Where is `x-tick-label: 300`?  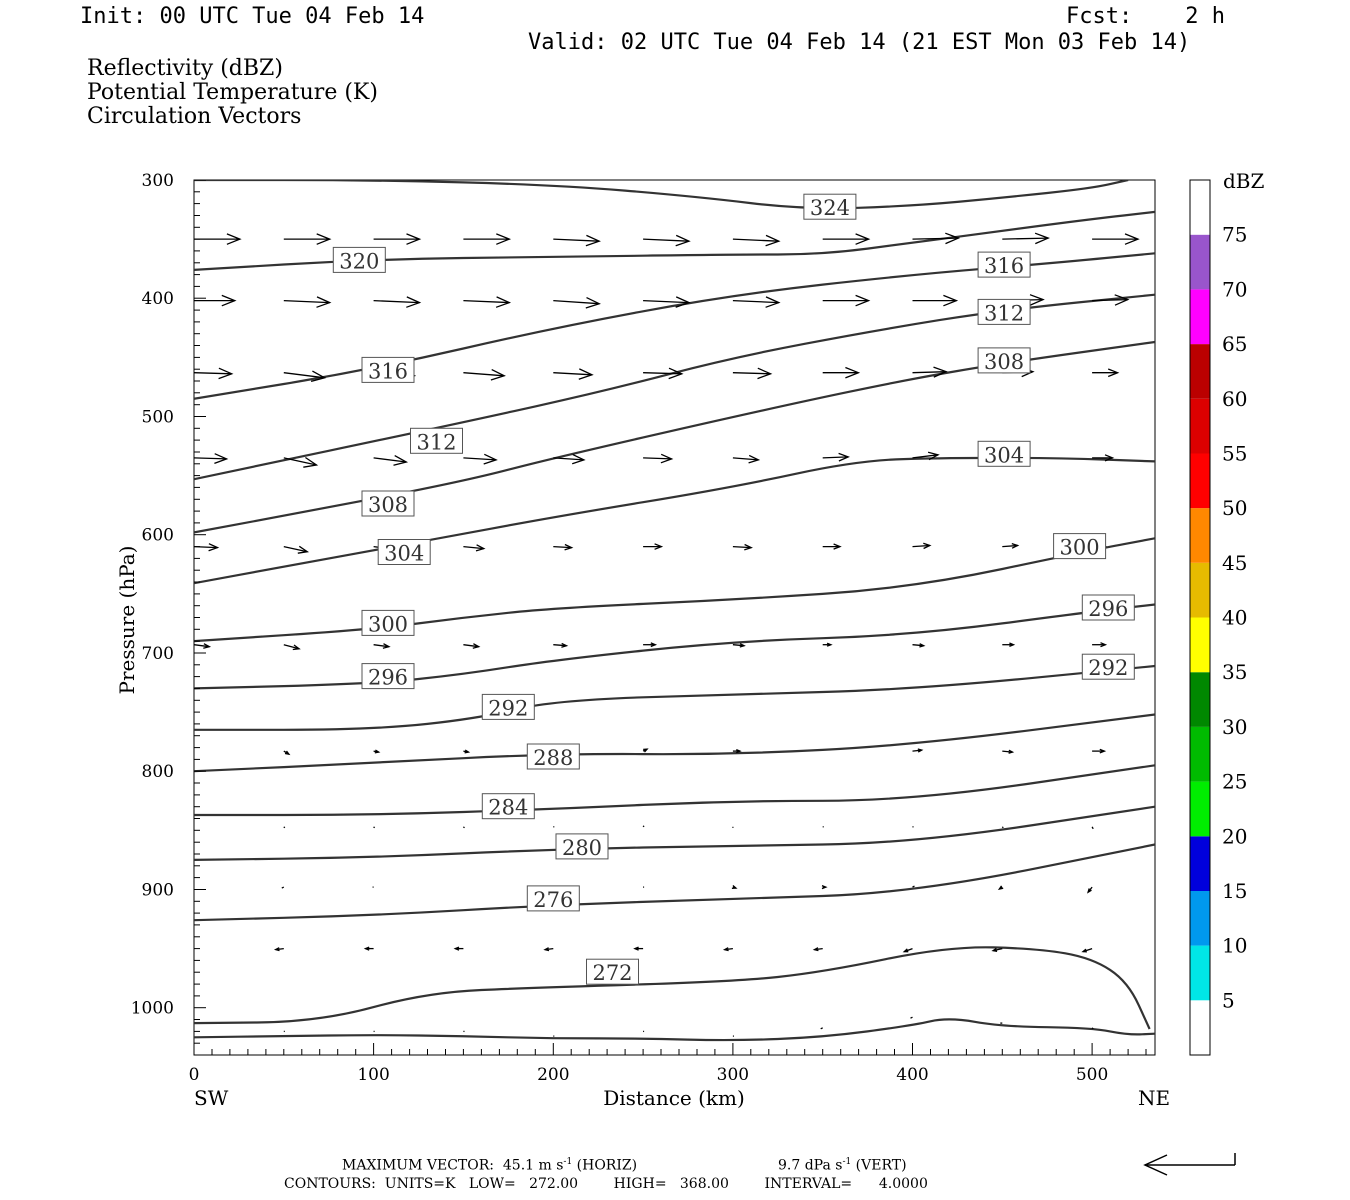 x-tick-label: 300 is located at coordinates (733, 1075).